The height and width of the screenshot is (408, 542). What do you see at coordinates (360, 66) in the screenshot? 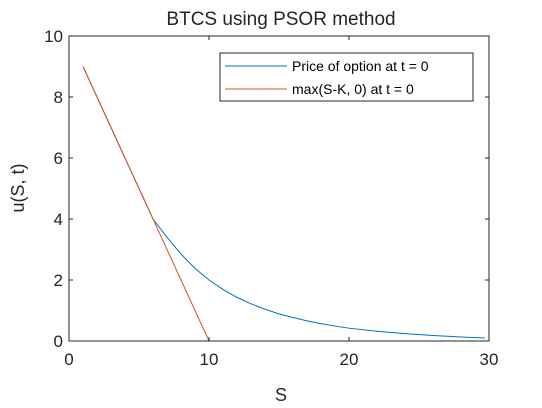
I see `legend-label-price: Price of option at t = 0` at bounding box center [360, 66].